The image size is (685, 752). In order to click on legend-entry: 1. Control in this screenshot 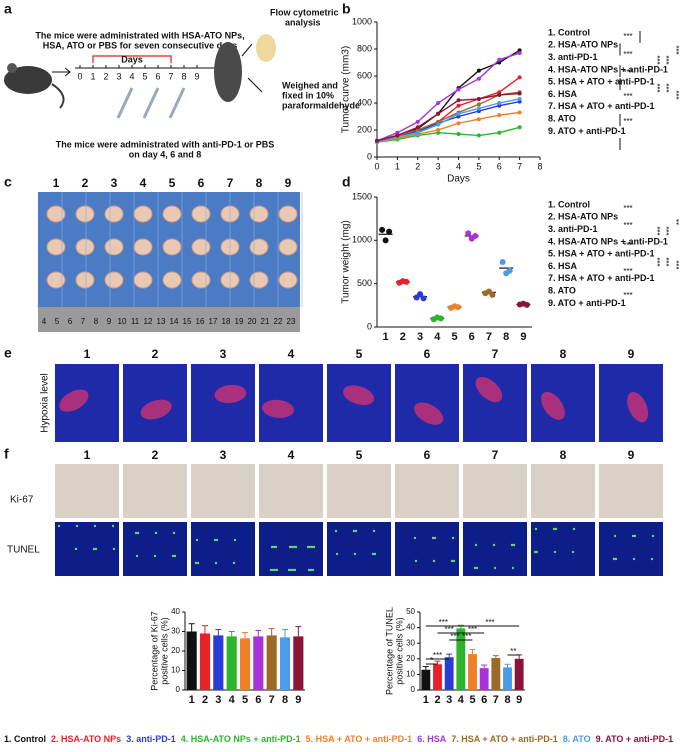, I will do `click(25, 739)`.